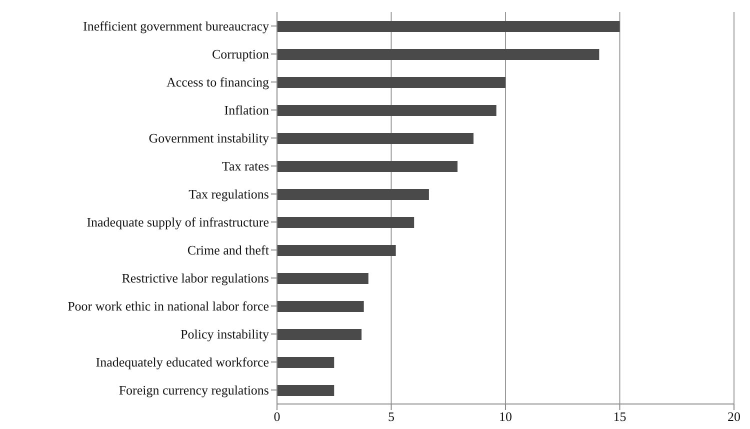 Image resolution: width=750 pixels, height=429 pixels. What do you see at coordinates (218, 82) in the screenshot?
I see `y-tick-label: Access to financing` at bounding box center [218, 82].